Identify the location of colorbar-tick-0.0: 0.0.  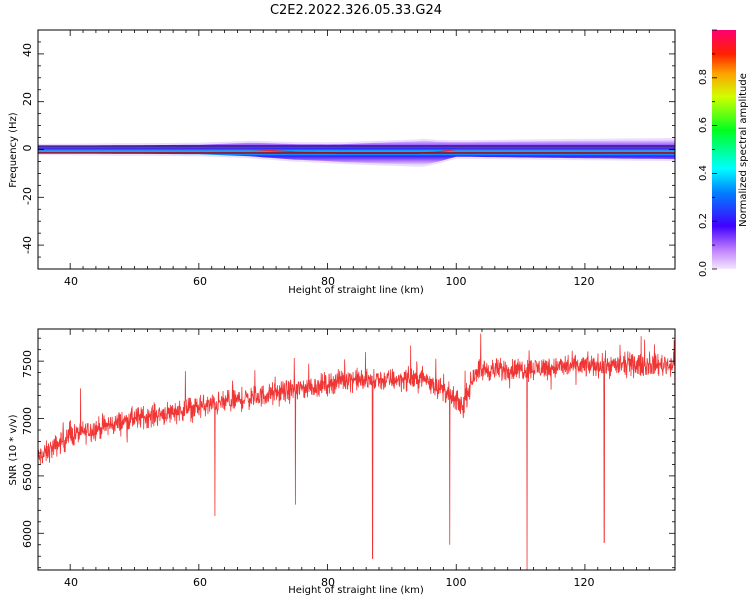
(703, 269).